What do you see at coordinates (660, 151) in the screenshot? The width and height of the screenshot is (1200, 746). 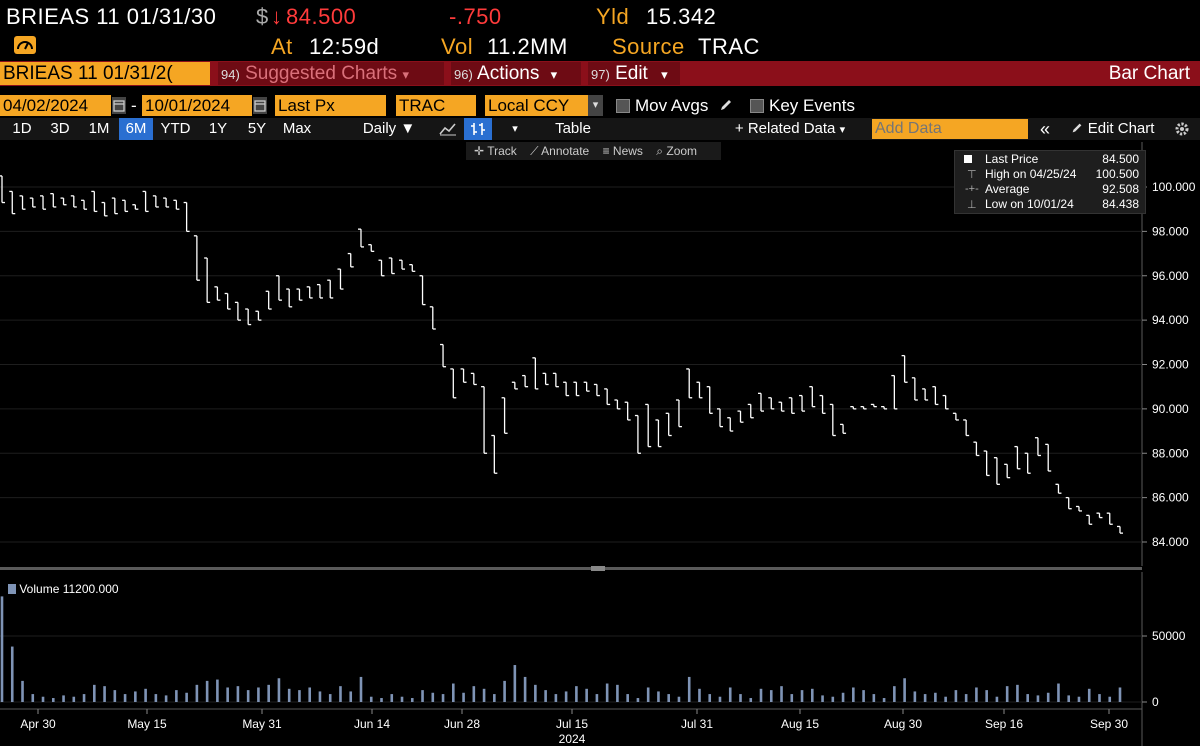 I see `zoom-icon: ⌕` at bounding box center [660, 151].